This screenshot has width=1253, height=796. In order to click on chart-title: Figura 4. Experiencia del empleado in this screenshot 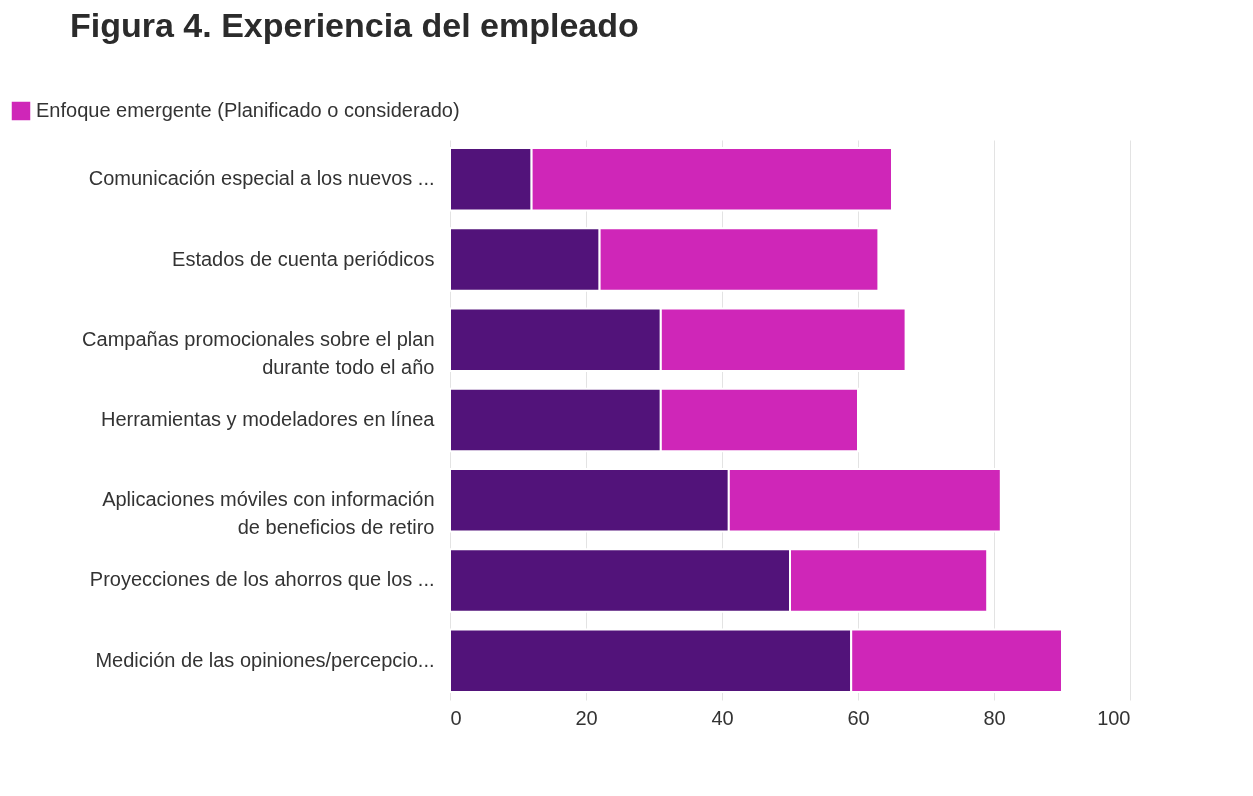, I will do `click(354, 25)`.